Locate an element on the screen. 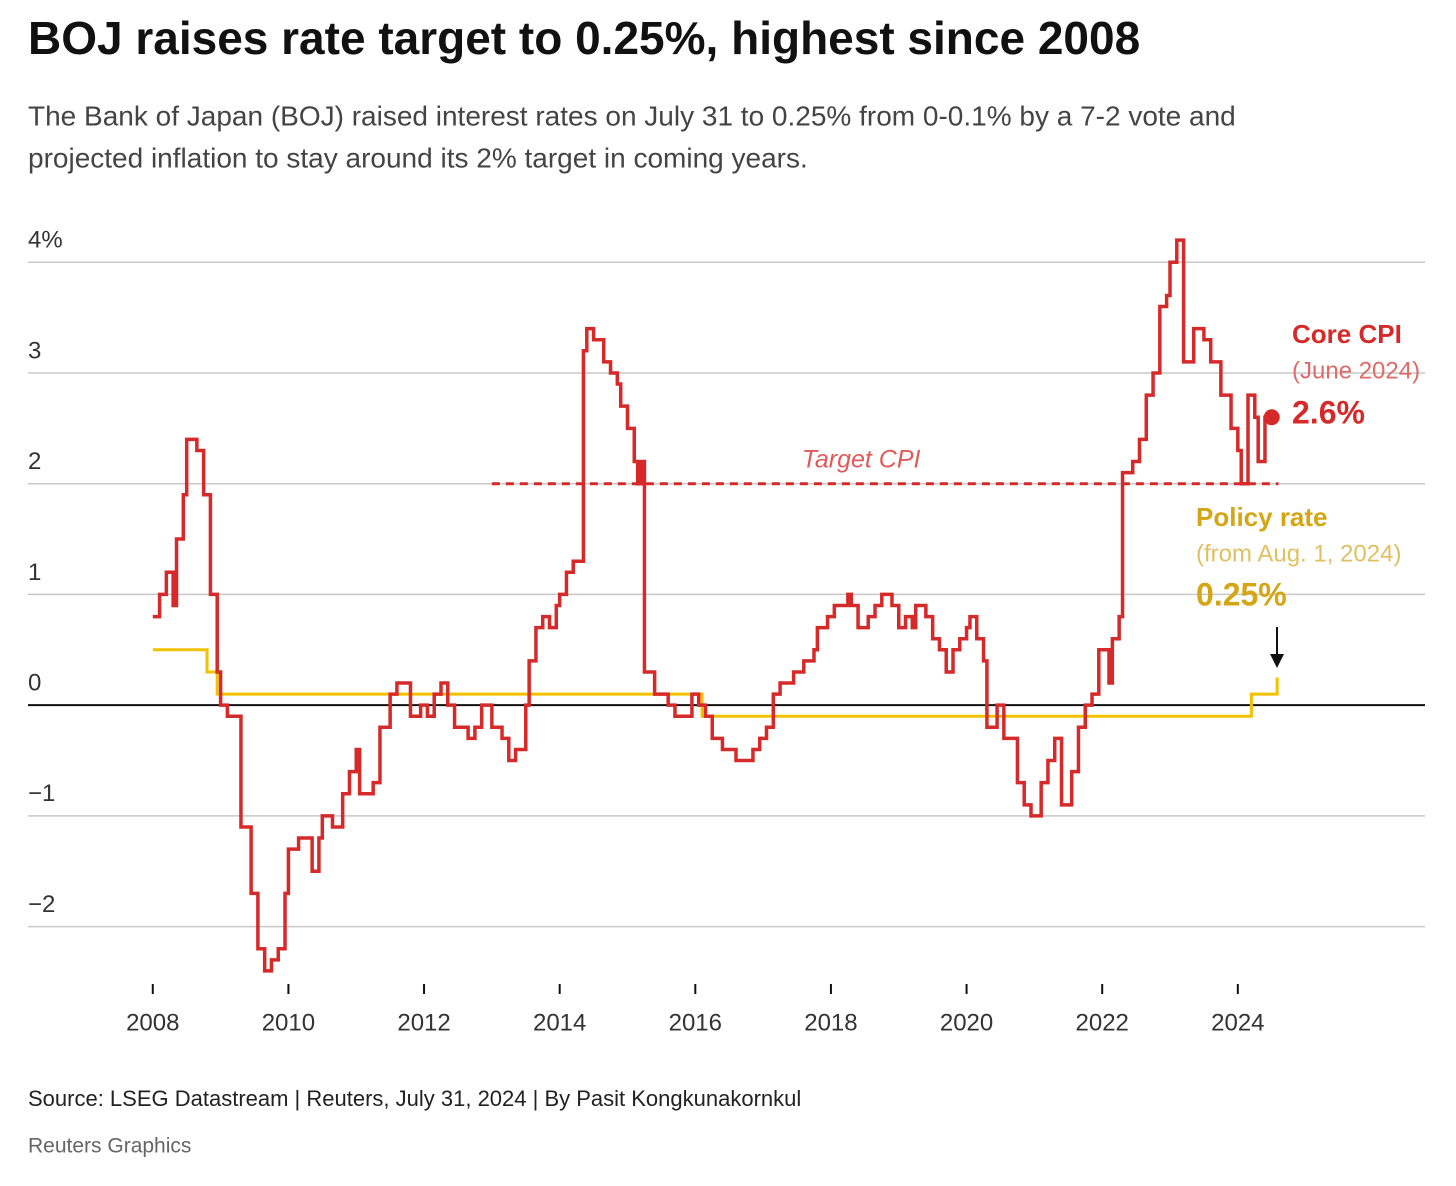 The image size is (1456, 1186). legend-label: Core CPI is located at coordinates (1347, 334).